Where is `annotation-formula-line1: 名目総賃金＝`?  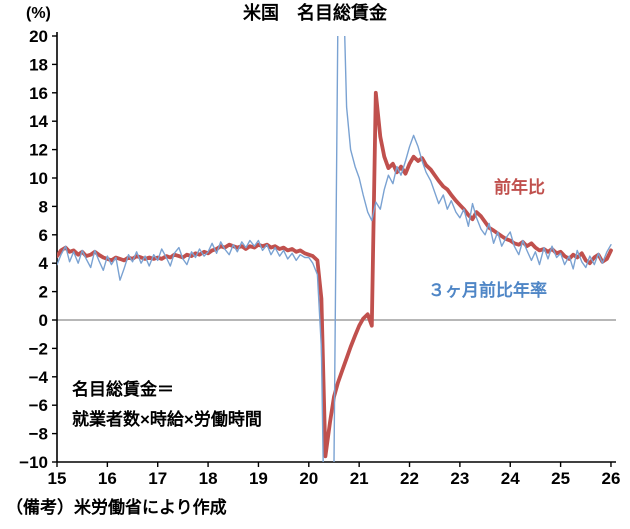 annotation-formula-line1: 名目総賃金＝ is located at coordinates (123, 389).